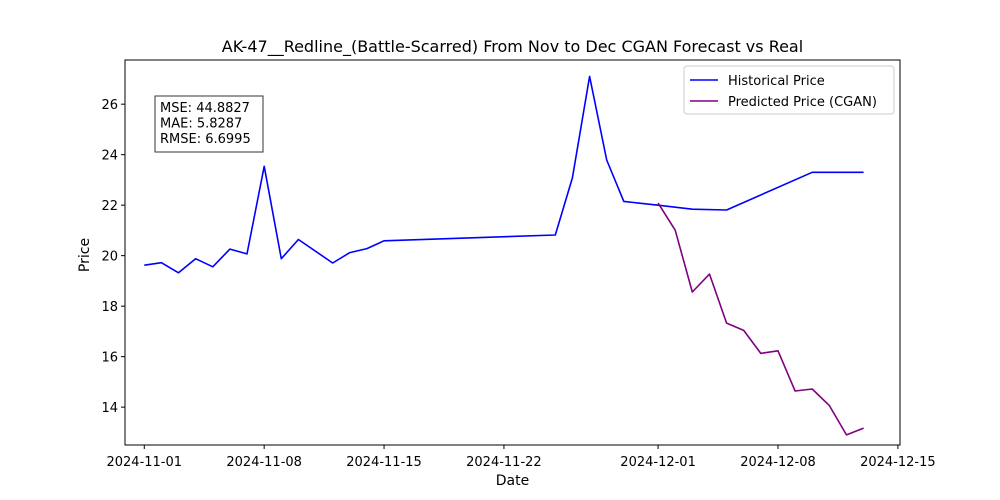  Describe the element at coordinates (384, 462) in the screenshot. I see `x-tick-label: 2024-11-15` at that location.